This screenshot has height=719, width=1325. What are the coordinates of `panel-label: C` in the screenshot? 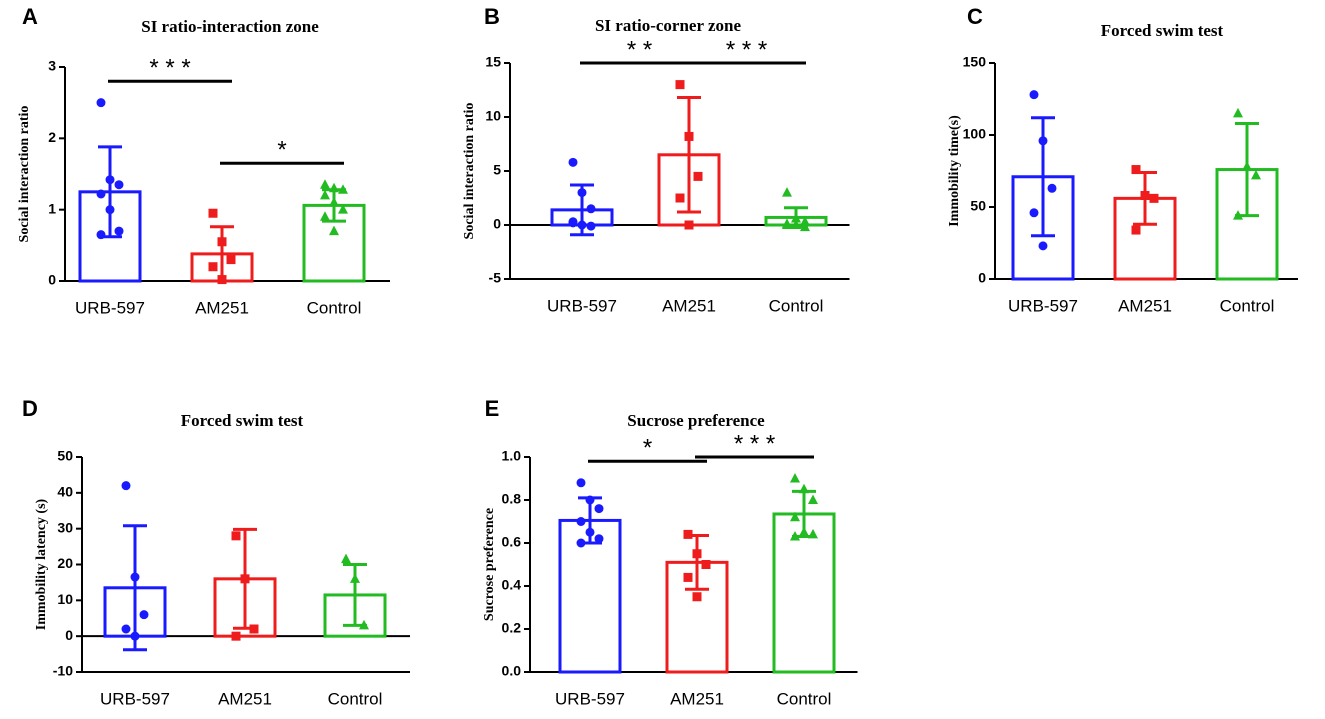 It's located at (975, 16).